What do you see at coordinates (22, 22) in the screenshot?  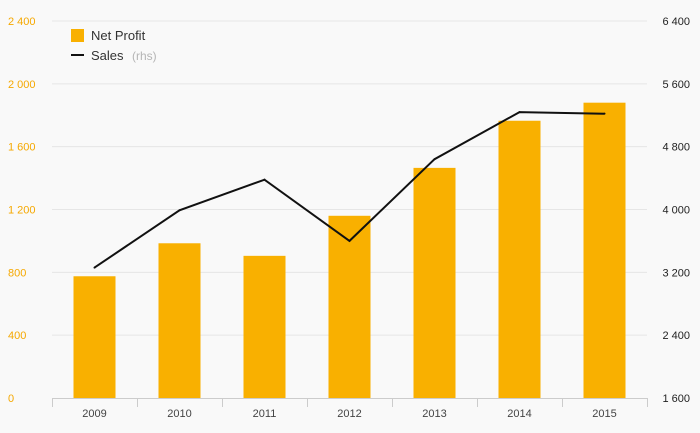 I see `y-left-tick-label: 2 400` at bounding box center [22, 22].